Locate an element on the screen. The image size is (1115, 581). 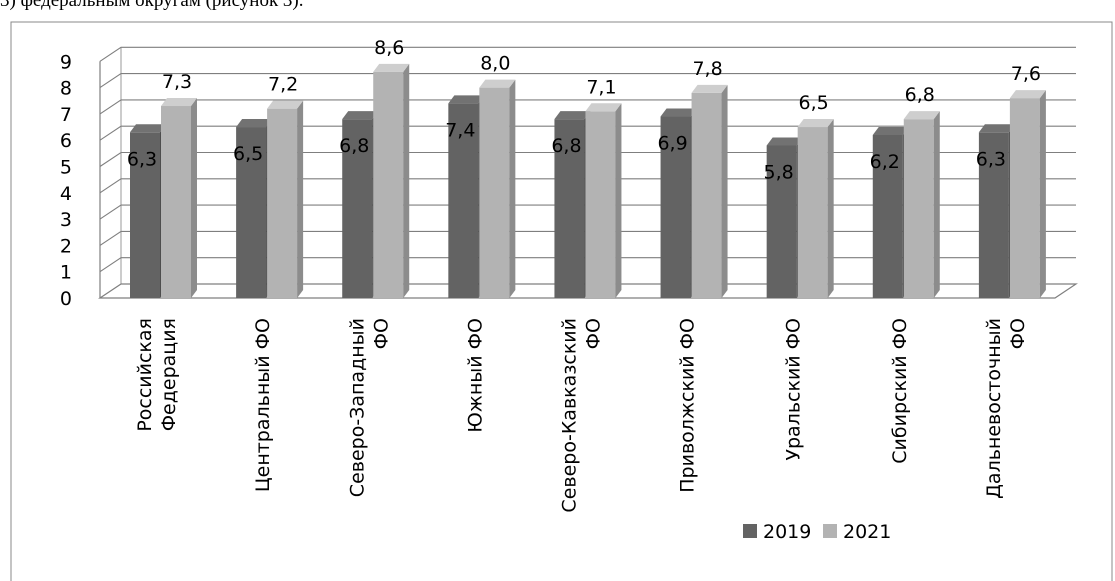
data-label: 7,8 is located at coordinates (707, 69).